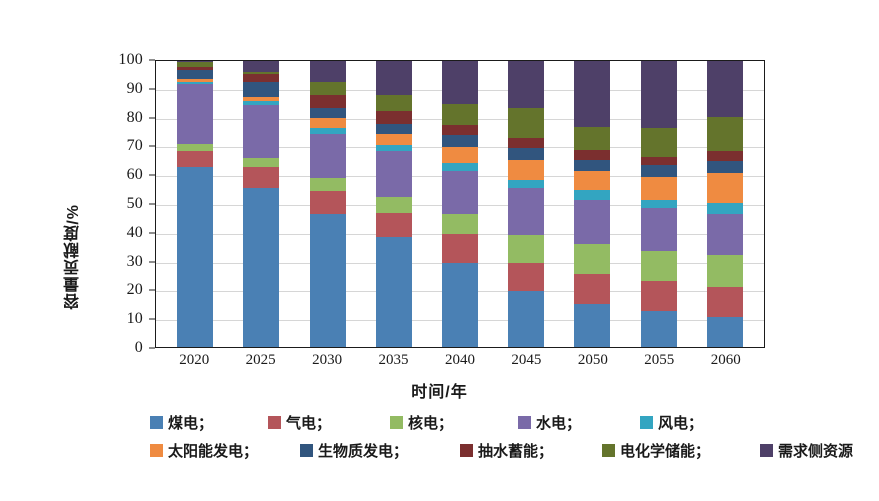  I want to click on bar-stack-2025, so click(261, 204).